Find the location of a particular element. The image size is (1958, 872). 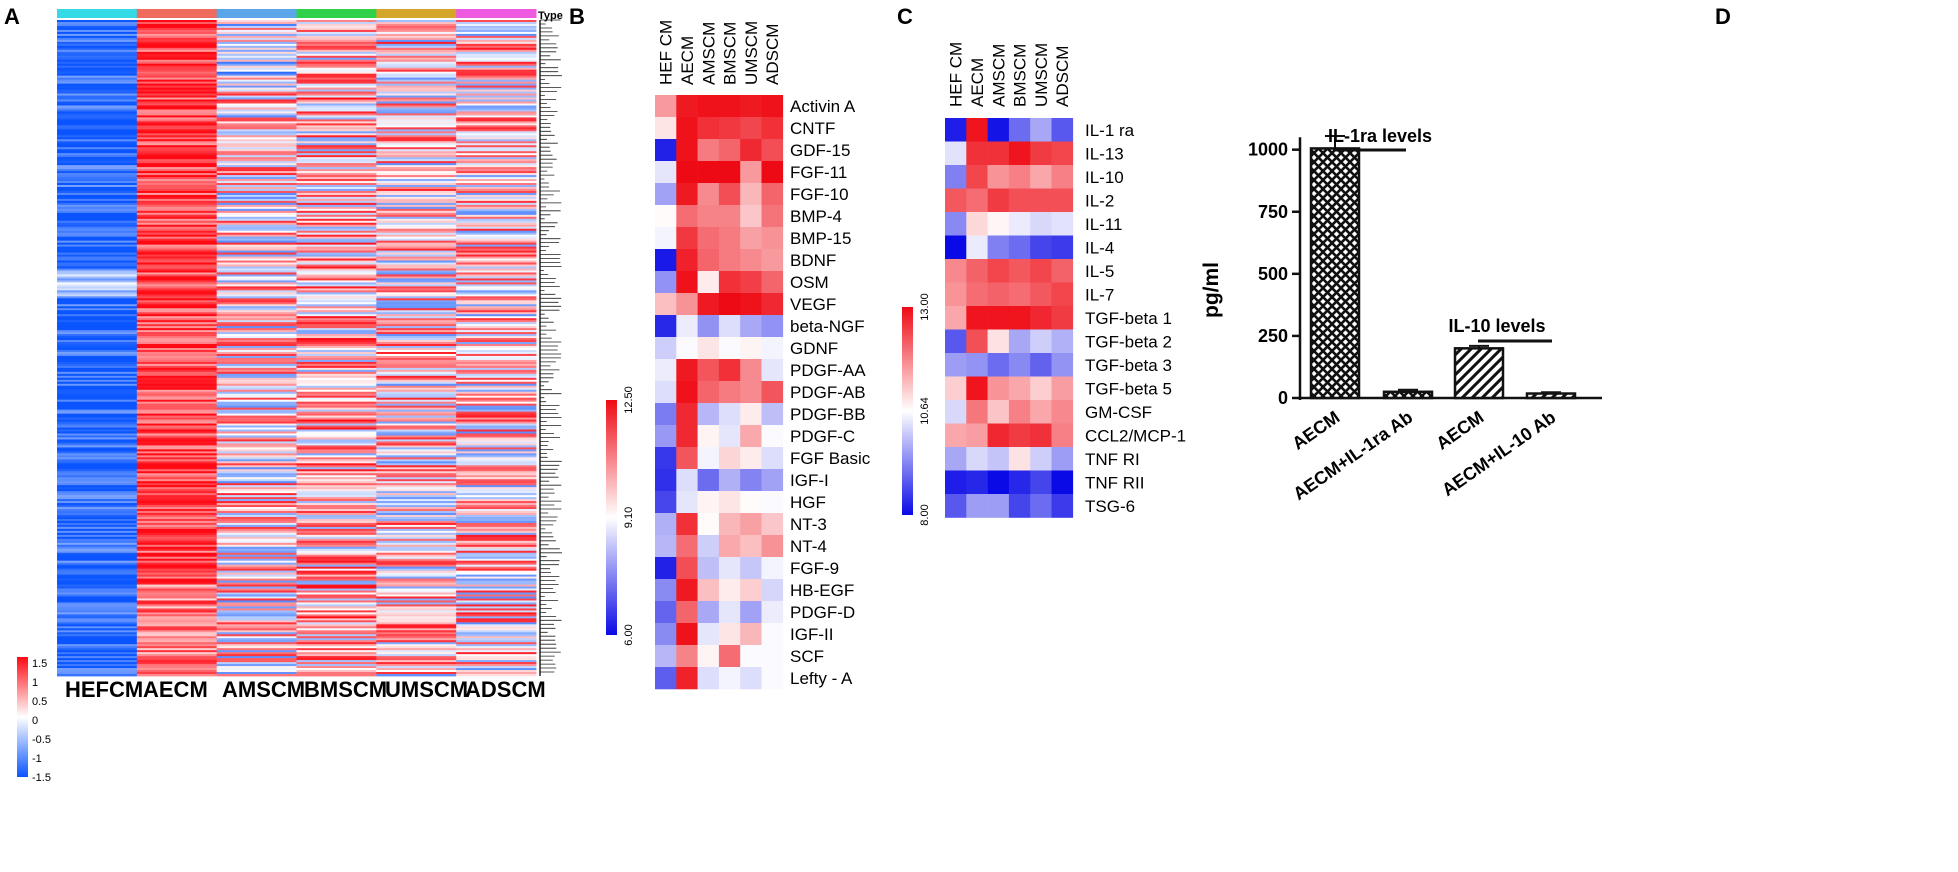

panel-a-legend-tick: -1 is located at coordinates (37, 759).